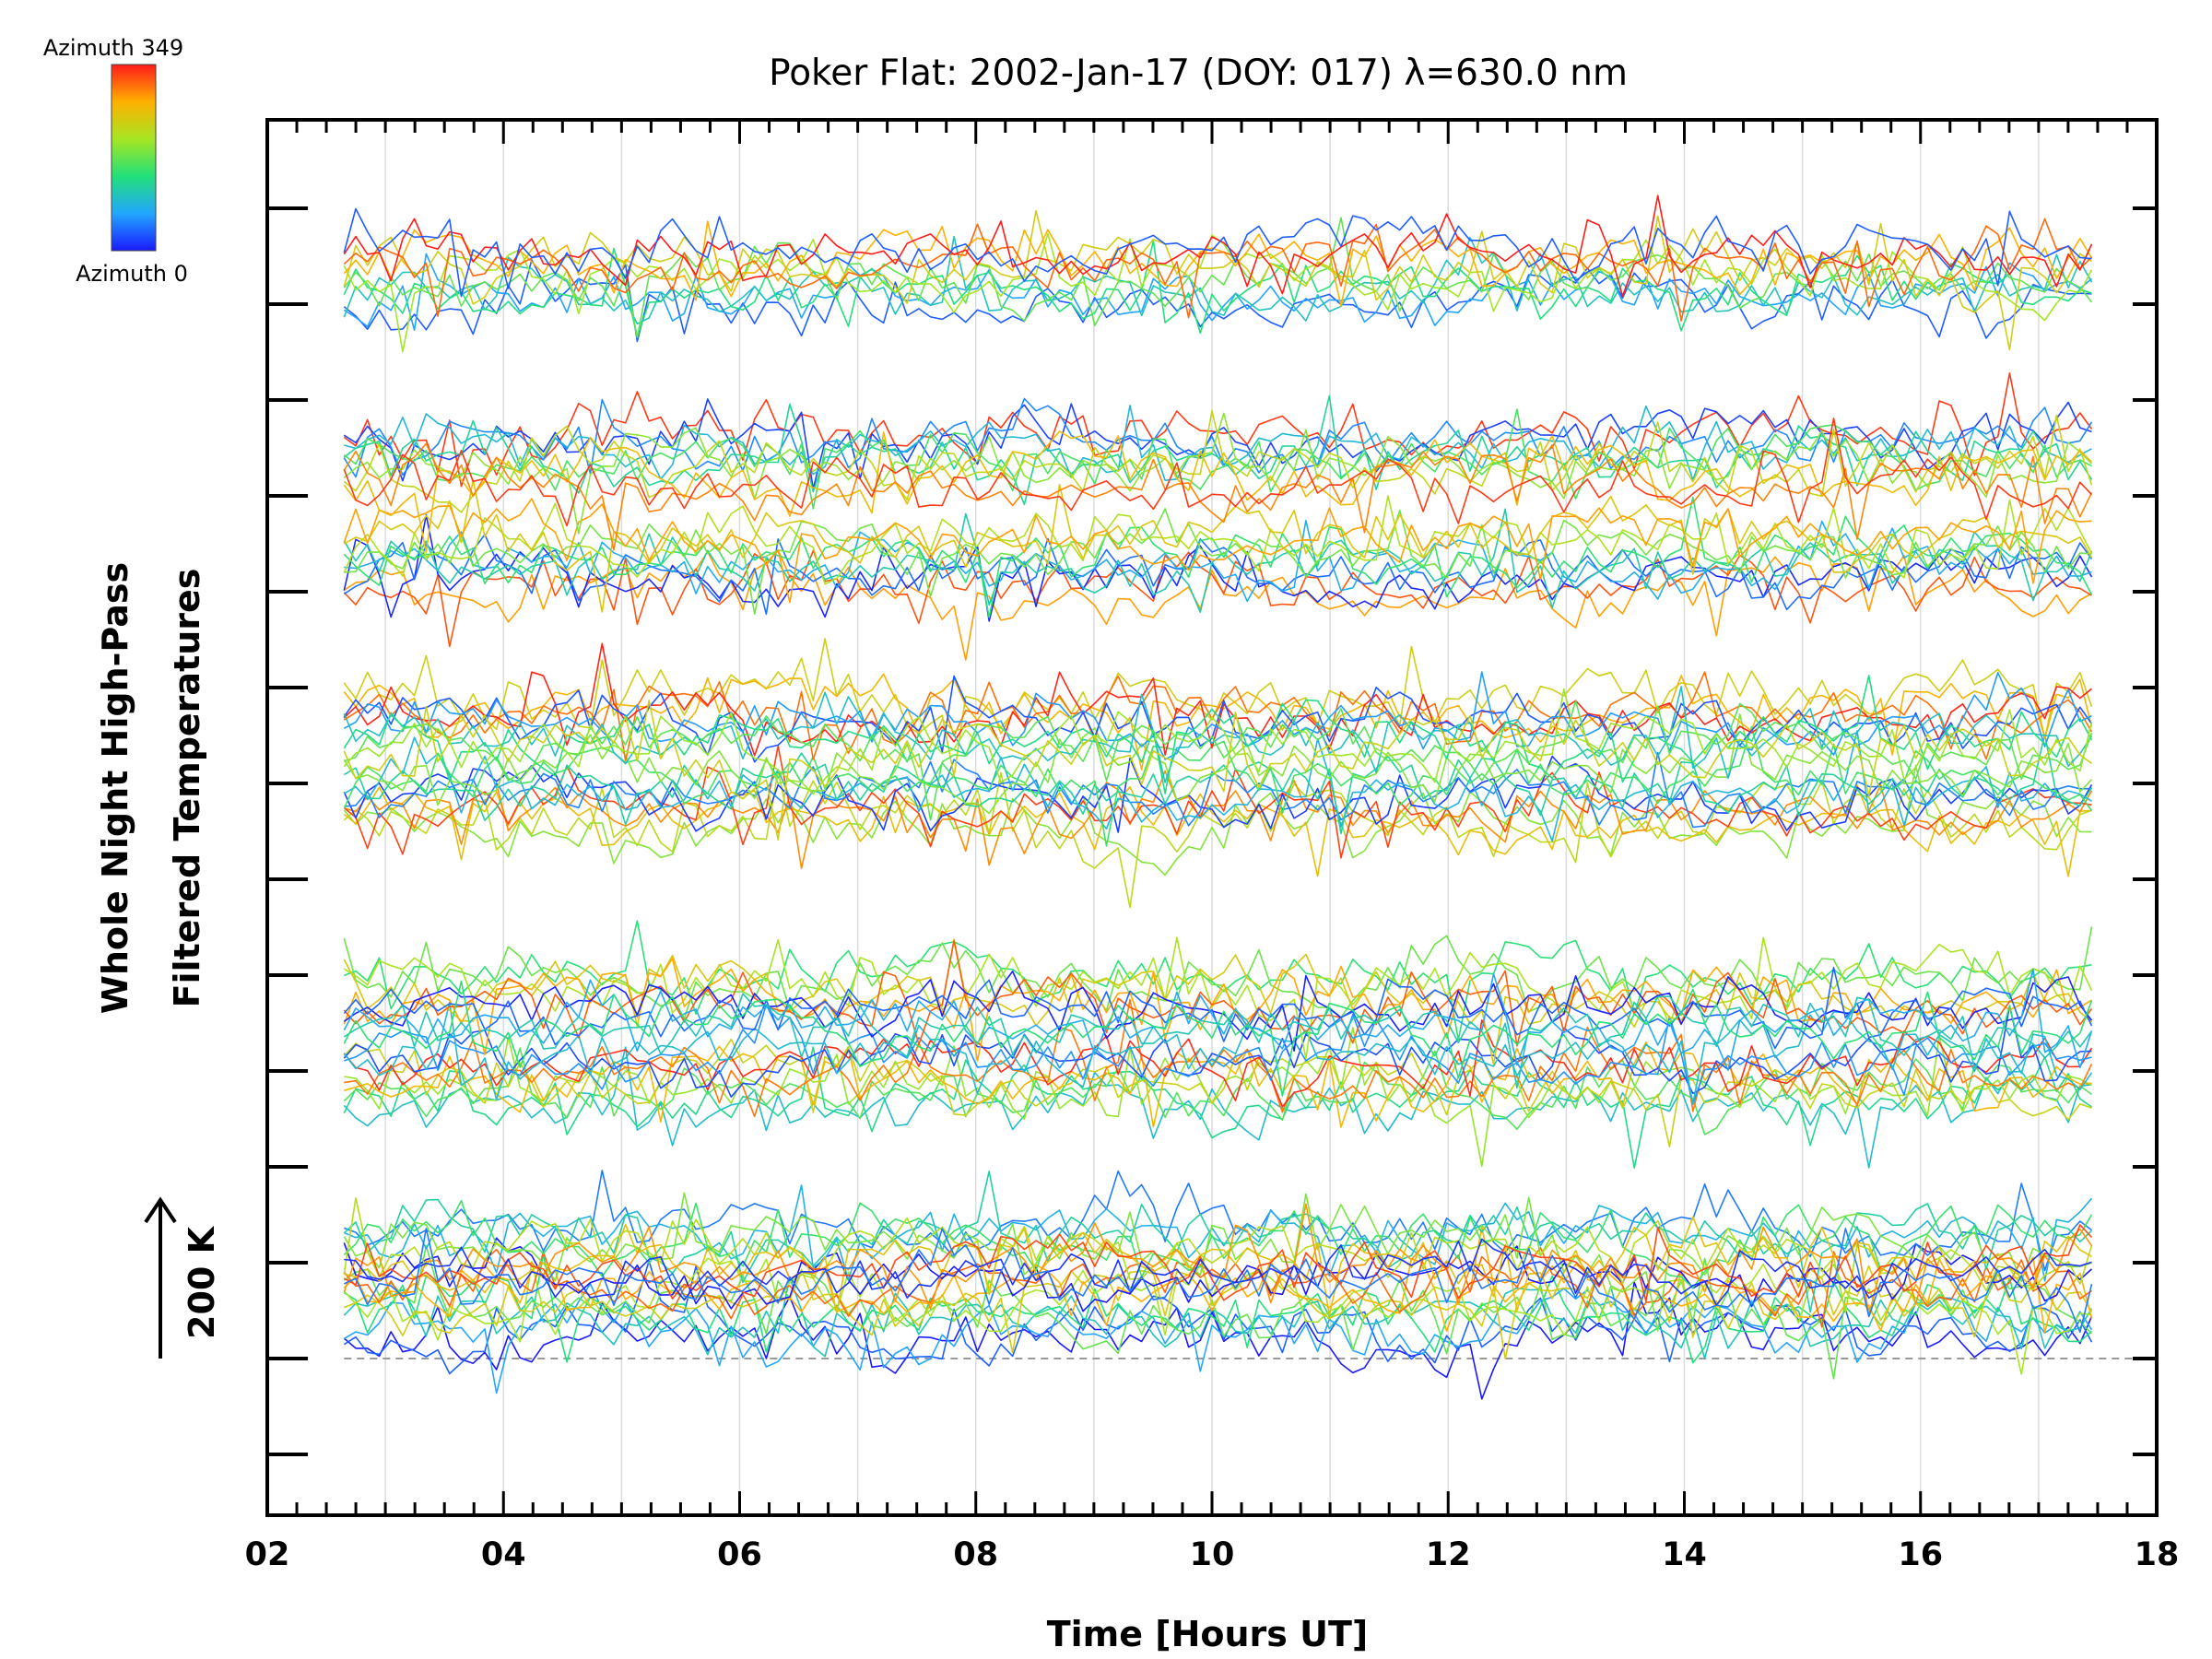  What do you see at coordinates (134, 158) in the screenshot?
I see `colorbar` at bounding box center [134, 158].